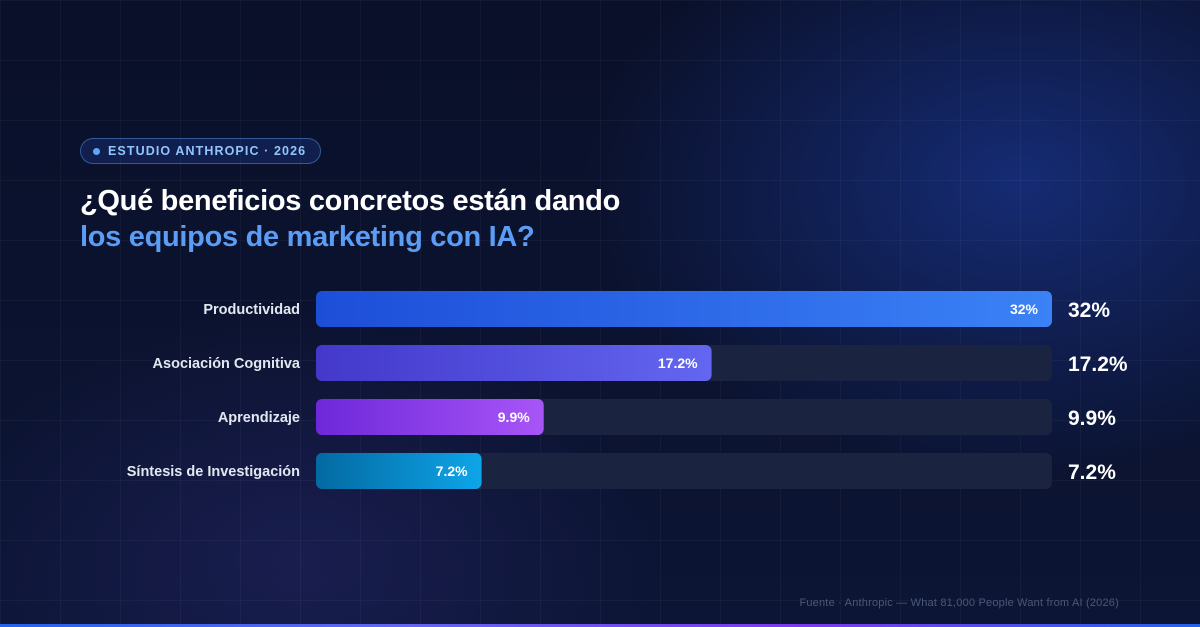  What do you see at coordinates (514, 417) in the screenshot?
I see `bar-data-label: 9.9%` at bounding box center [514, 417].